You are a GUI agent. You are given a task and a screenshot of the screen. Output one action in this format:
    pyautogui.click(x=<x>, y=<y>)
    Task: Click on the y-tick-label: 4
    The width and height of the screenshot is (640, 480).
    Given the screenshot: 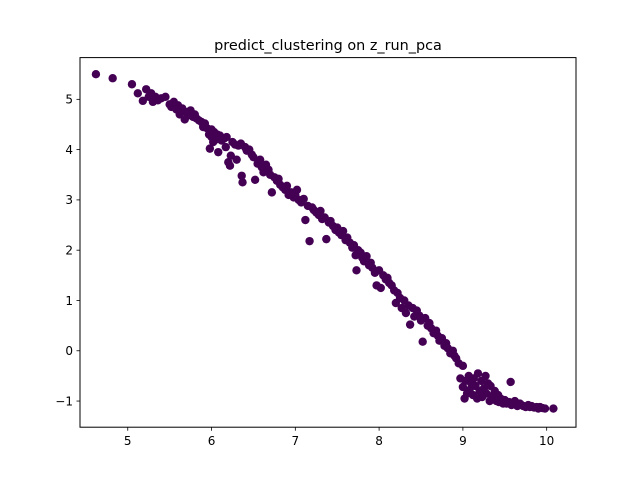 What is the action you would take?
    pyautogui.click(x=69, y=150)
    